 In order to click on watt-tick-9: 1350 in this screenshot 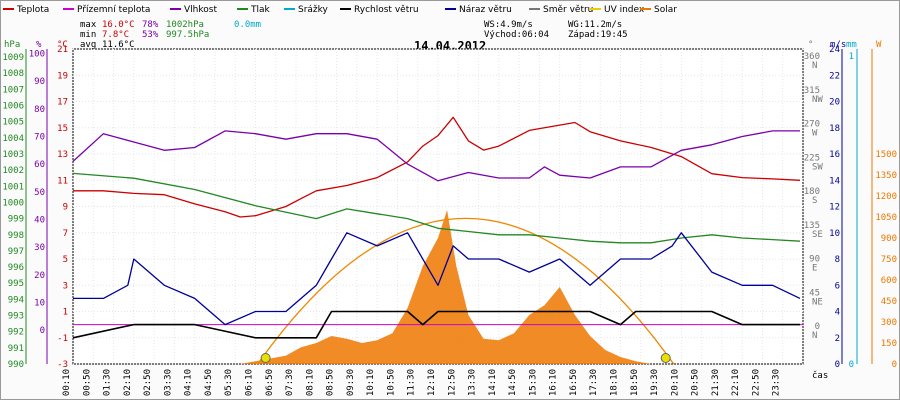, I will do `click(886, 176)`.